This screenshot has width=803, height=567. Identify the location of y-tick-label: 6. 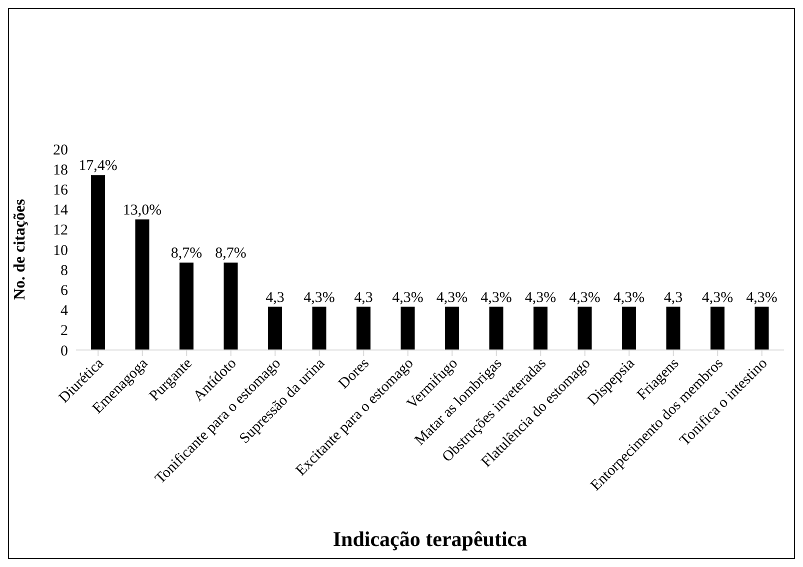
(64, 291).